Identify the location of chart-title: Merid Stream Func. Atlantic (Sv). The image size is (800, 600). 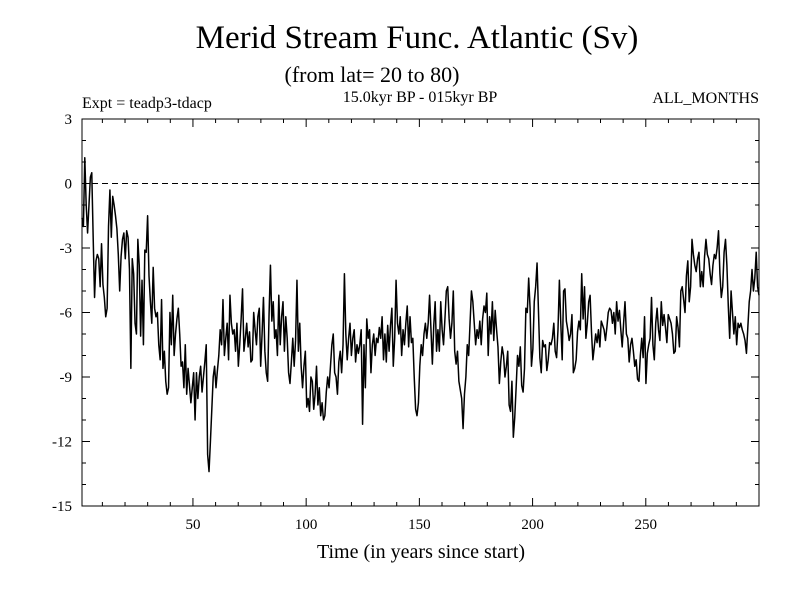
(417, 38).